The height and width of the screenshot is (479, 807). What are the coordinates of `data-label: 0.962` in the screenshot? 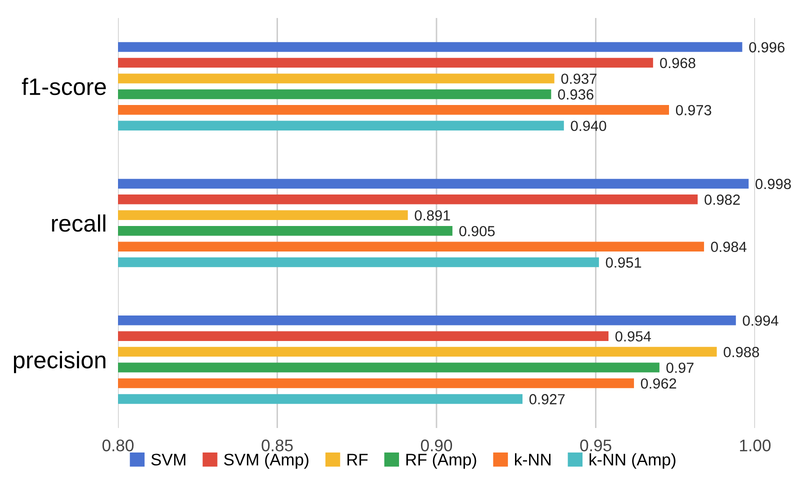 It's located at (658, 383).